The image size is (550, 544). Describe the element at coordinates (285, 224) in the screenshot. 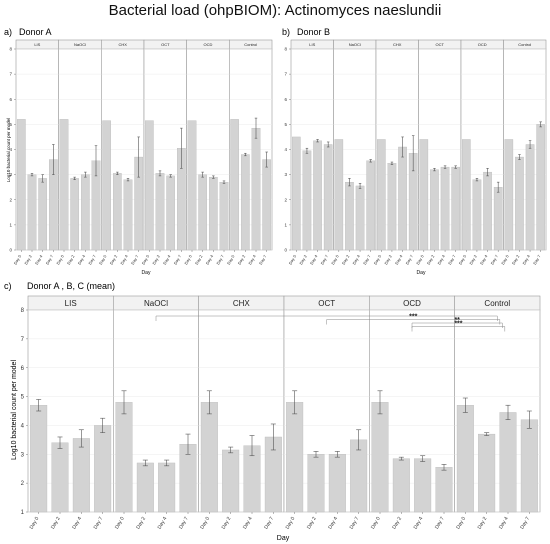

I see `panel-b-ytick-label: 1` at that location.